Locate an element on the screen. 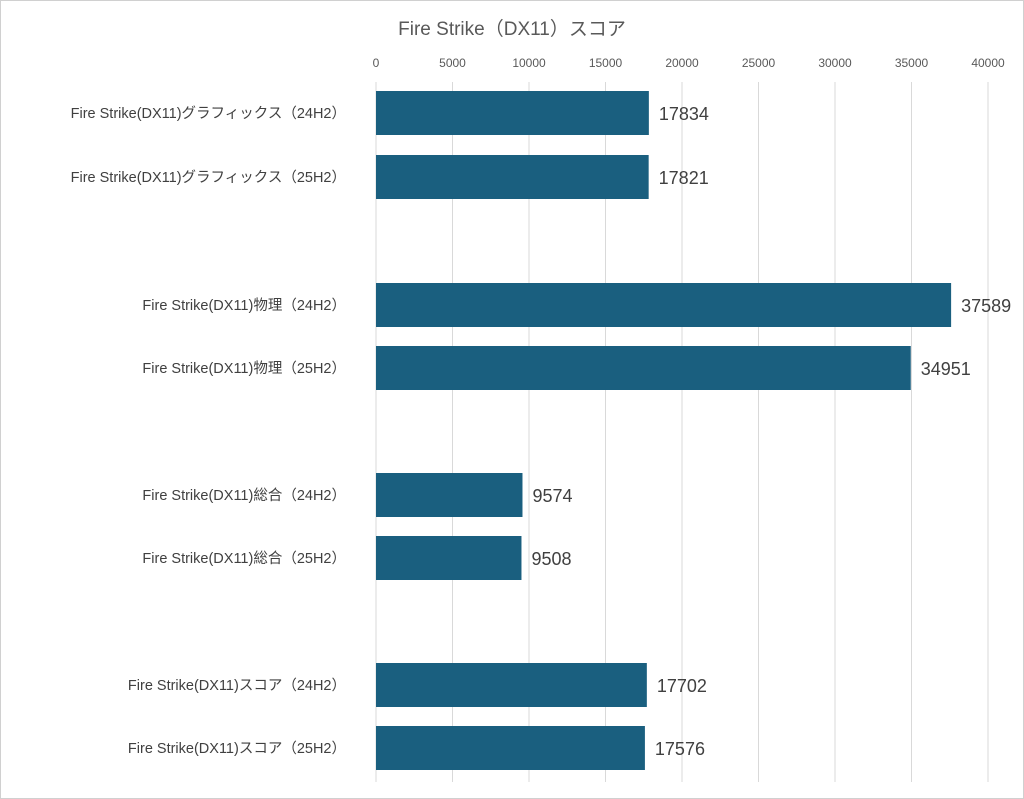 Image resolution: width=1024 pixels, height=799 pixels. category-label: Fire Strike(DX11)スコア（24H2） is located at coordinates (237, 685).